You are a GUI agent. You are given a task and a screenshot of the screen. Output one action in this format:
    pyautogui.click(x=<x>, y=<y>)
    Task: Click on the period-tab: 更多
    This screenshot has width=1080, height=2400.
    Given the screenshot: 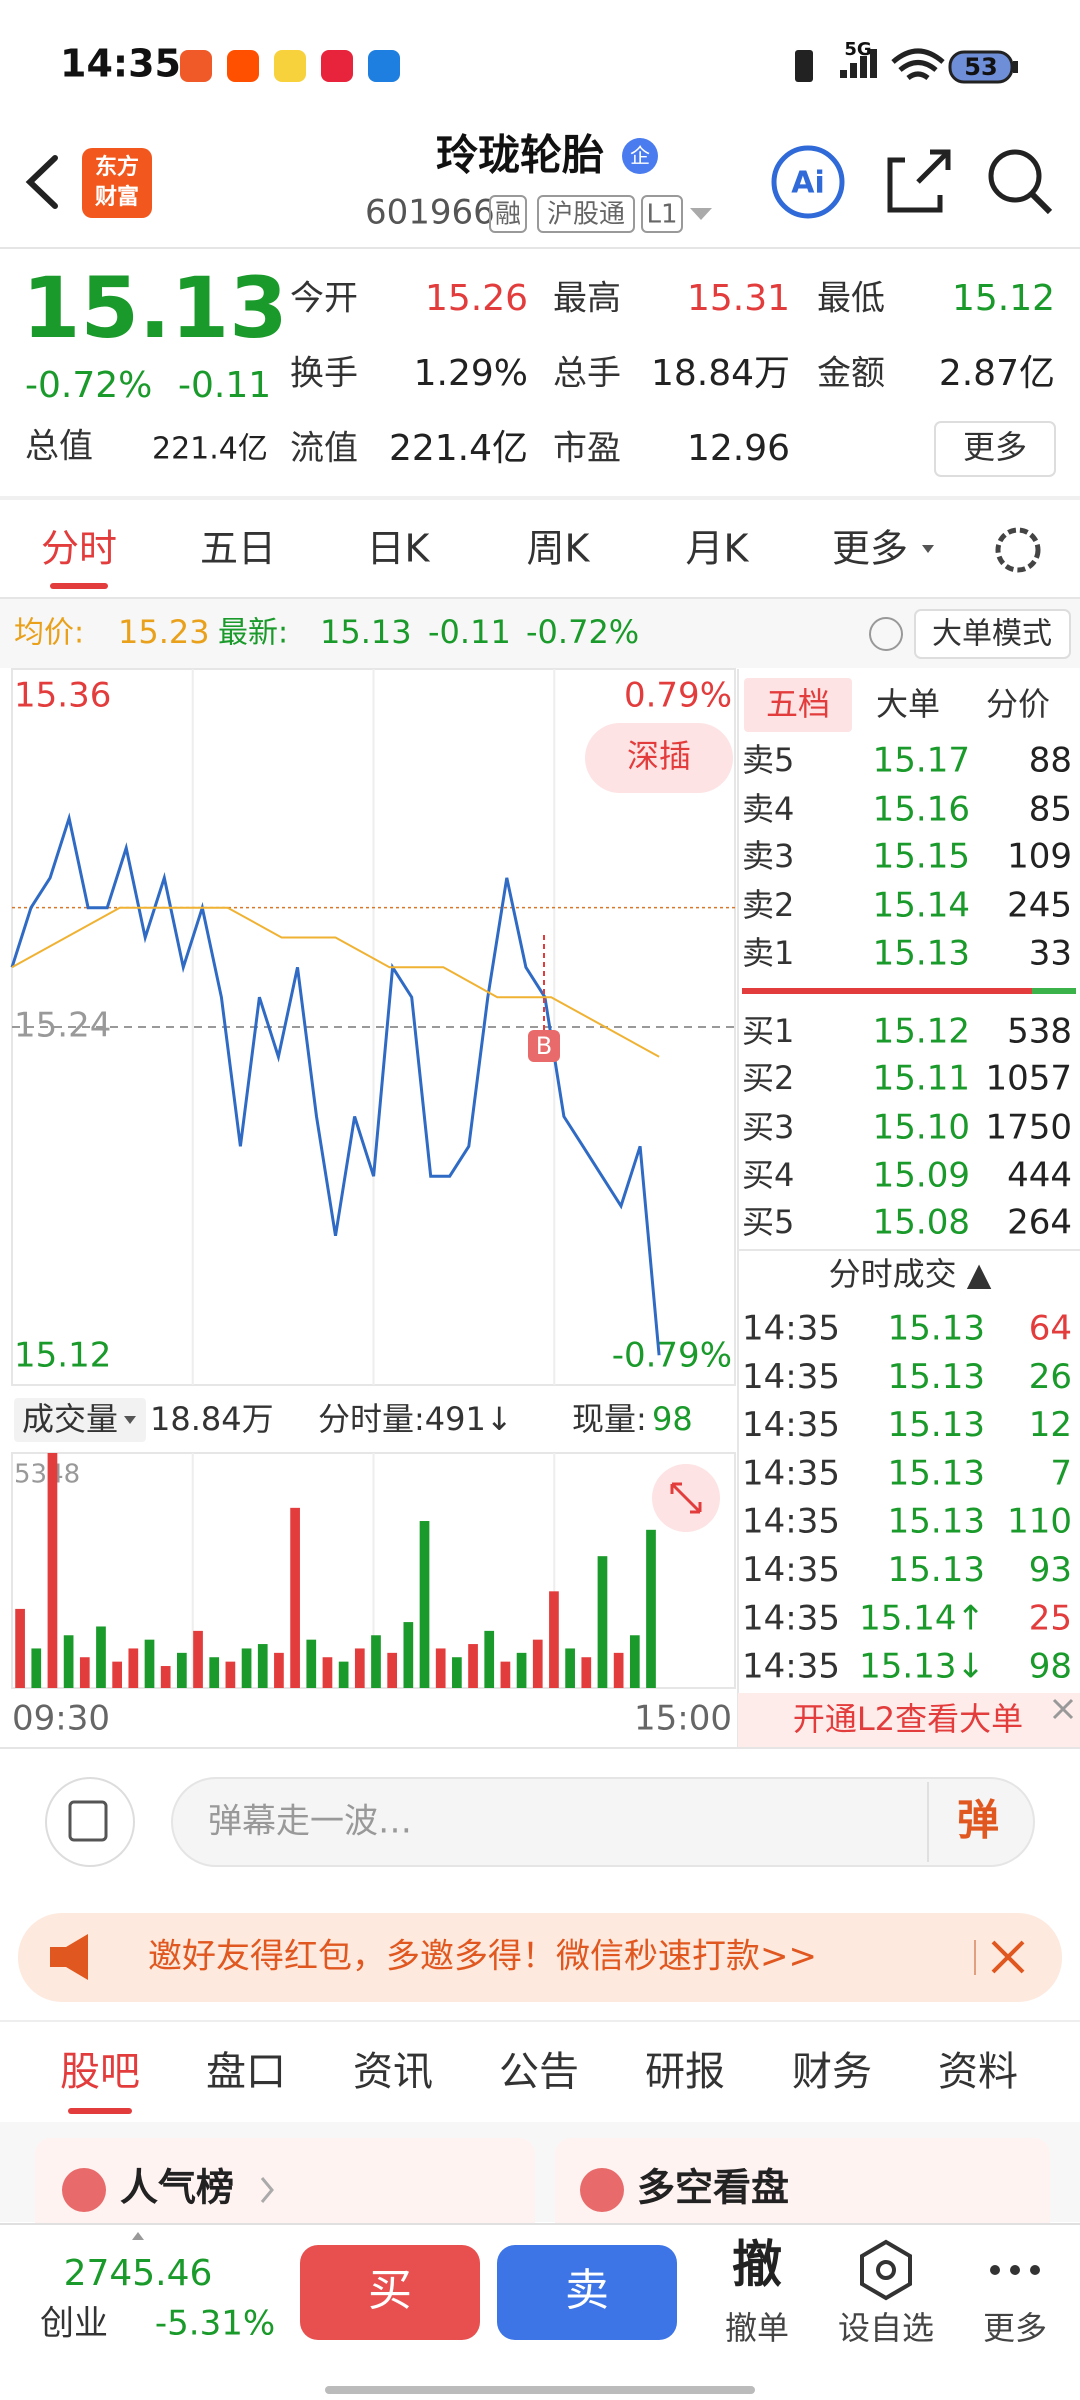 What is the action you would take?
    pyautogui.click(x=870, y=549)
    